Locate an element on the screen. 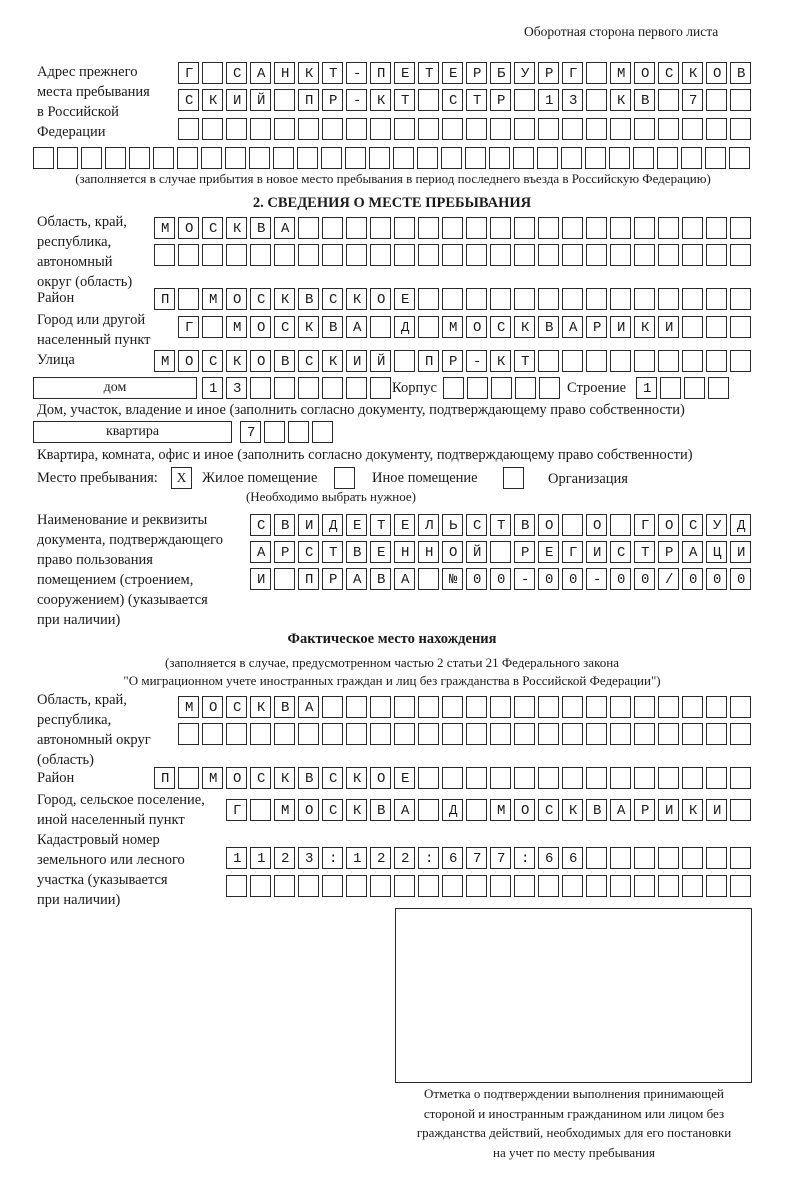  char-cell-korpus is located at coordinates (549, 388).